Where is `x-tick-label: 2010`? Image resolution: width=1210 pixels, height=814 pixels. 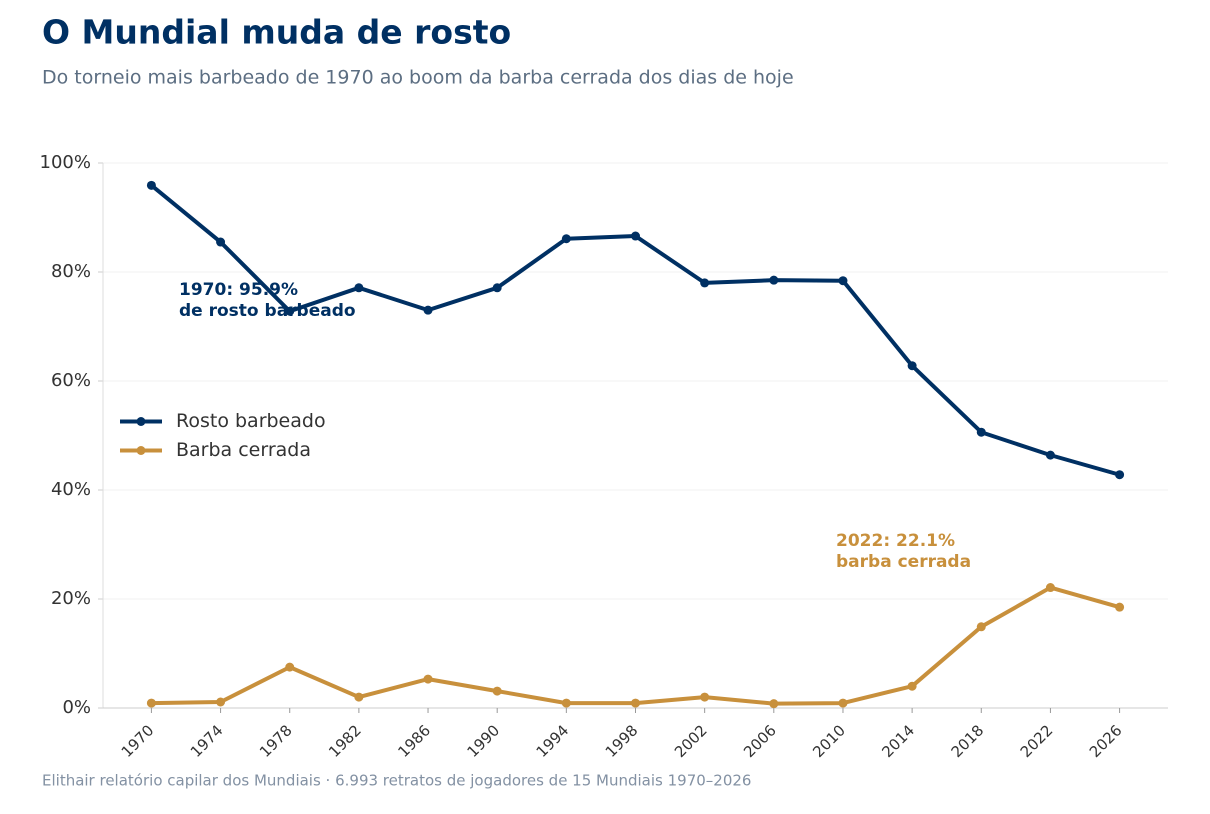
x-tick-label: 2010 is located at coordinates (829, 741).